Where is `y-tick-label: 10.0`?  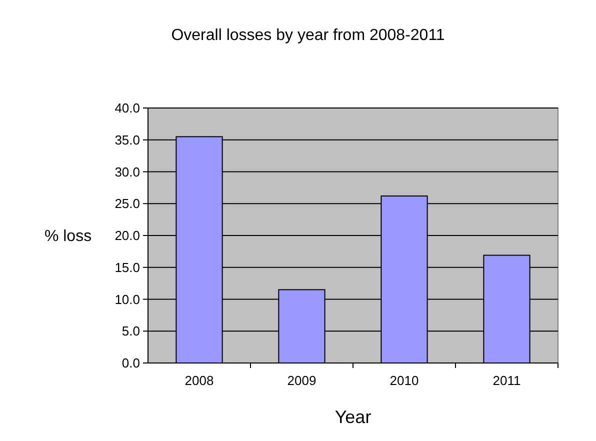 y-tick-label: 10.0 is located at coordinates (127, 299).